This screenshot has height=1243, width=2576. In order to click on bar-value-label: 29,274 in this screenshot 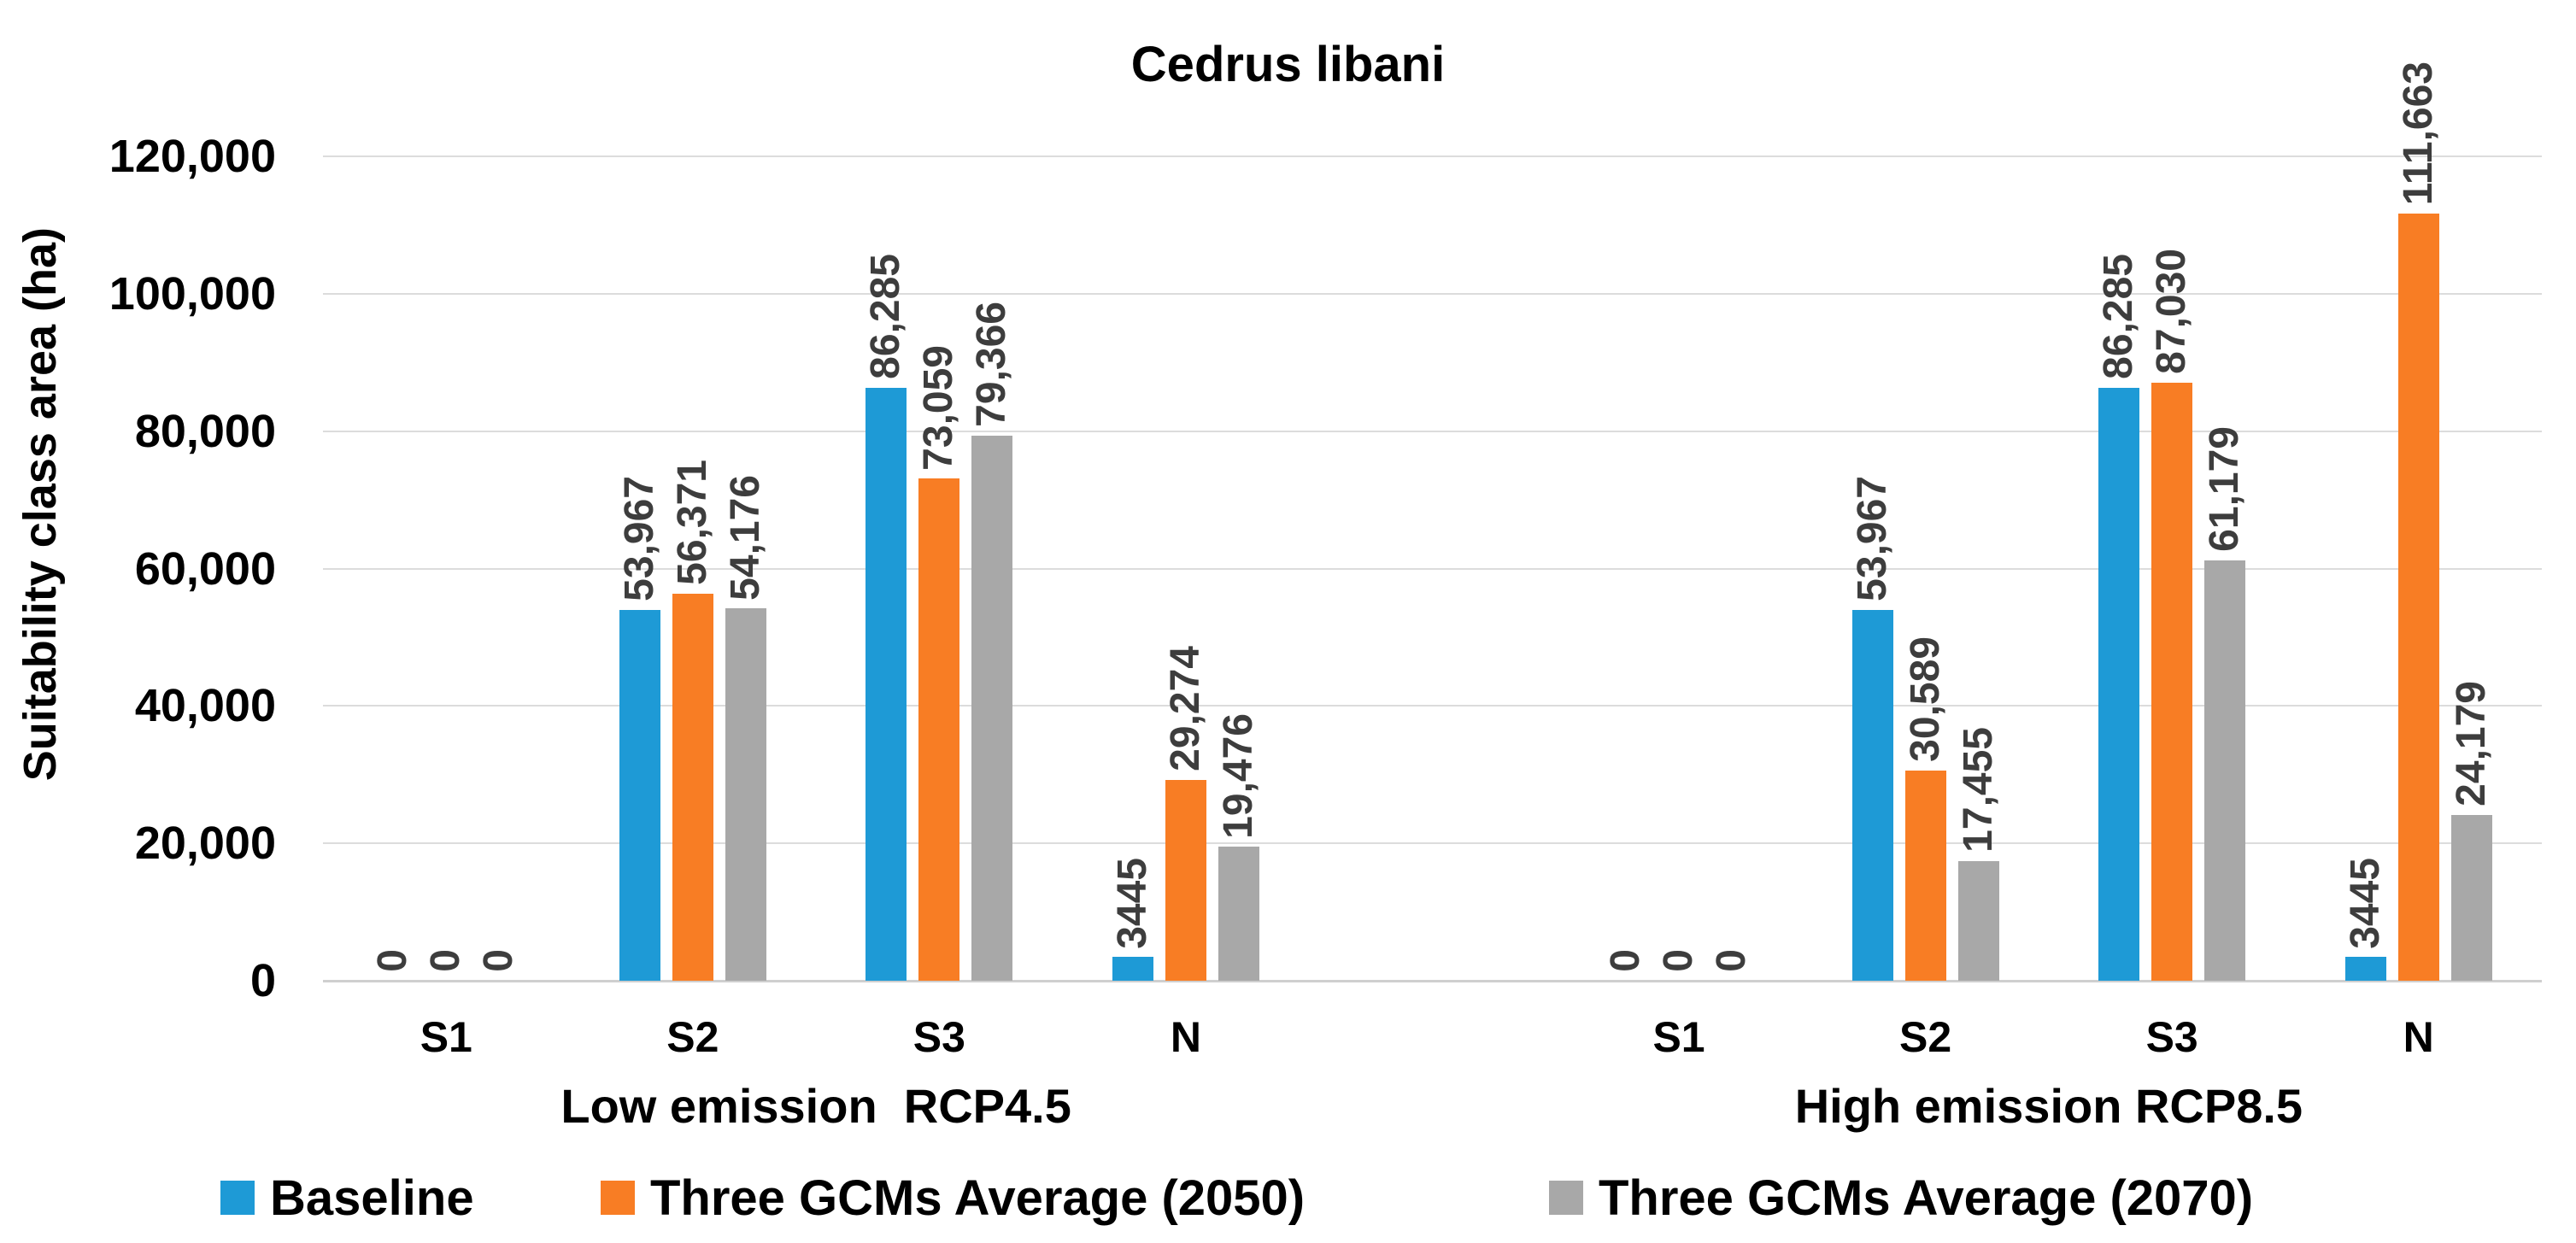, I will do `click(1185, 708)`.